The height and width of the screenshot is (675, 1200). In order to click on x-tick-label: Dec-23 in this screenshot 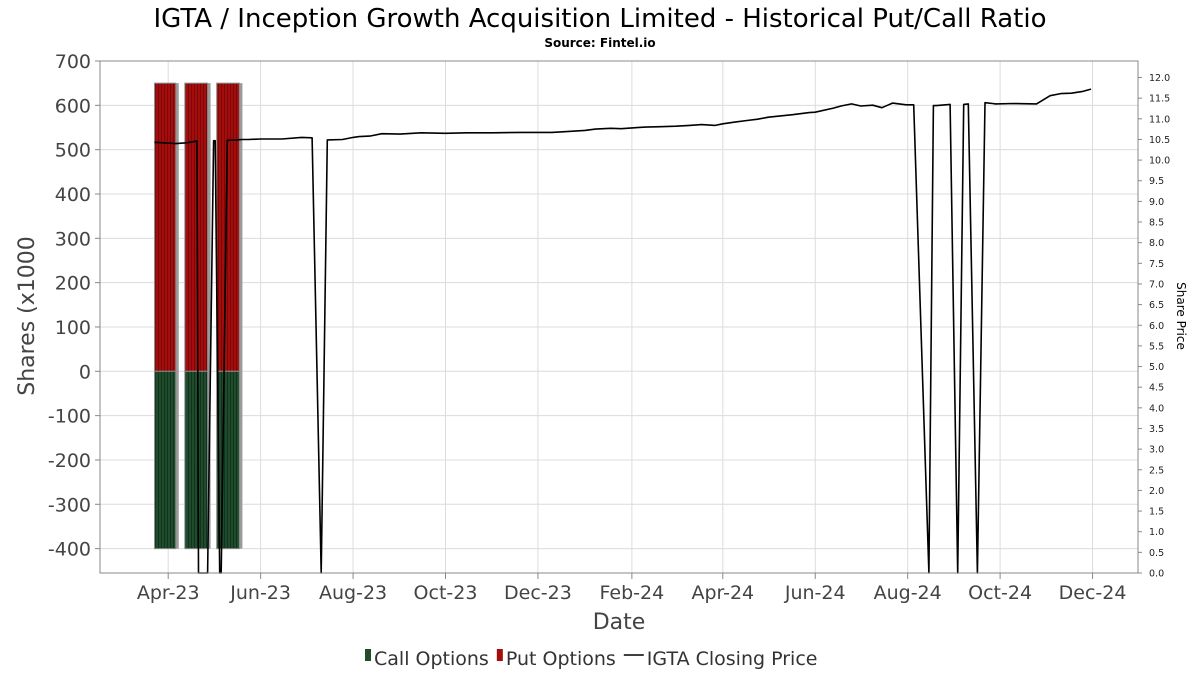, I will do `click(538, 593)`.